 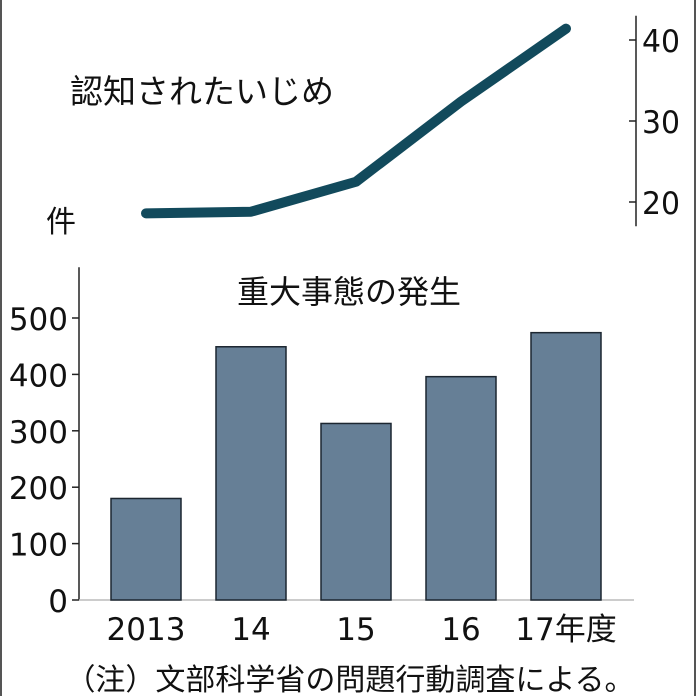 What do you see at coordinates (565, 630) in the screenshot?
I see `x-tick-label: 17年度` at bounding box center [565, 630].